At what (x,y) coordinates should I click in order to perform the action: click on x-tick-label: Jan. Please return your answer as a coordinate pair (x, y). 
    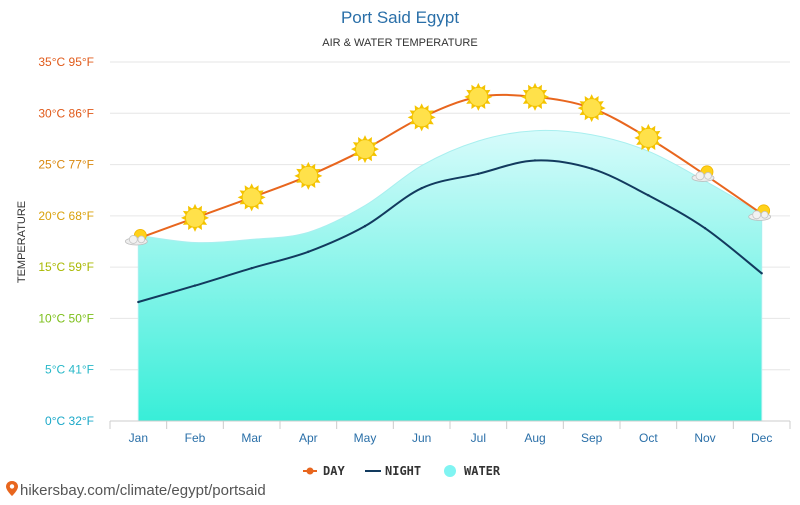
    Looking at the image, I should click on (138, 438).